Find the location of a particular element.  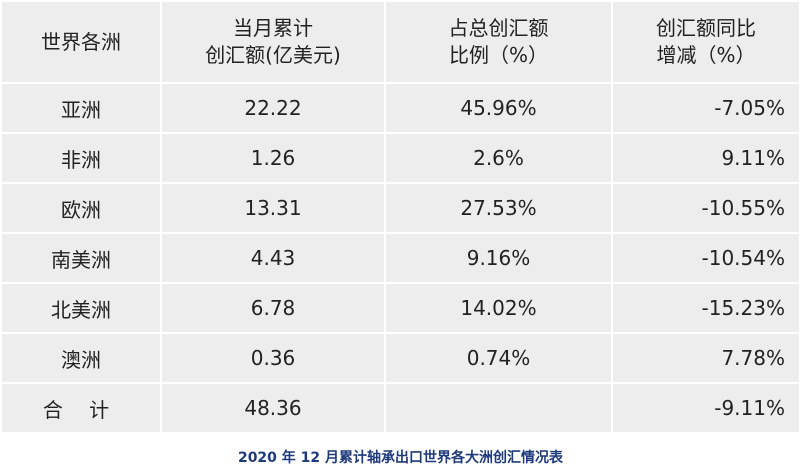

table-caption: 2020 年 12 月累计轴承出口世界各大洲创汇情况表 is located at coordinates (400, 458).